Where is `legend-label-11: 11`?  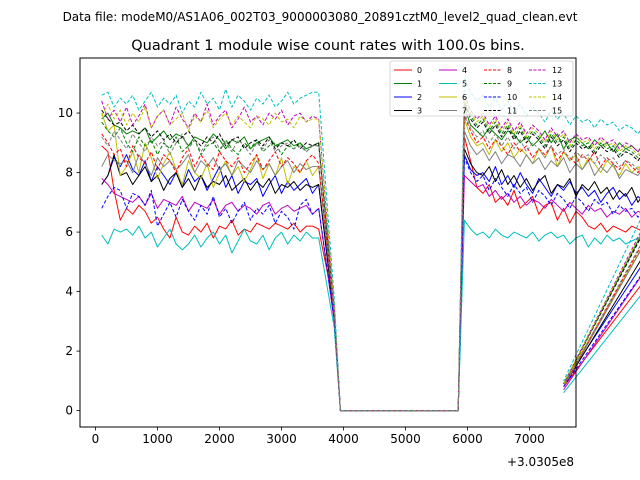
legend-label-11: 11 is located at coordinates (512, 111).